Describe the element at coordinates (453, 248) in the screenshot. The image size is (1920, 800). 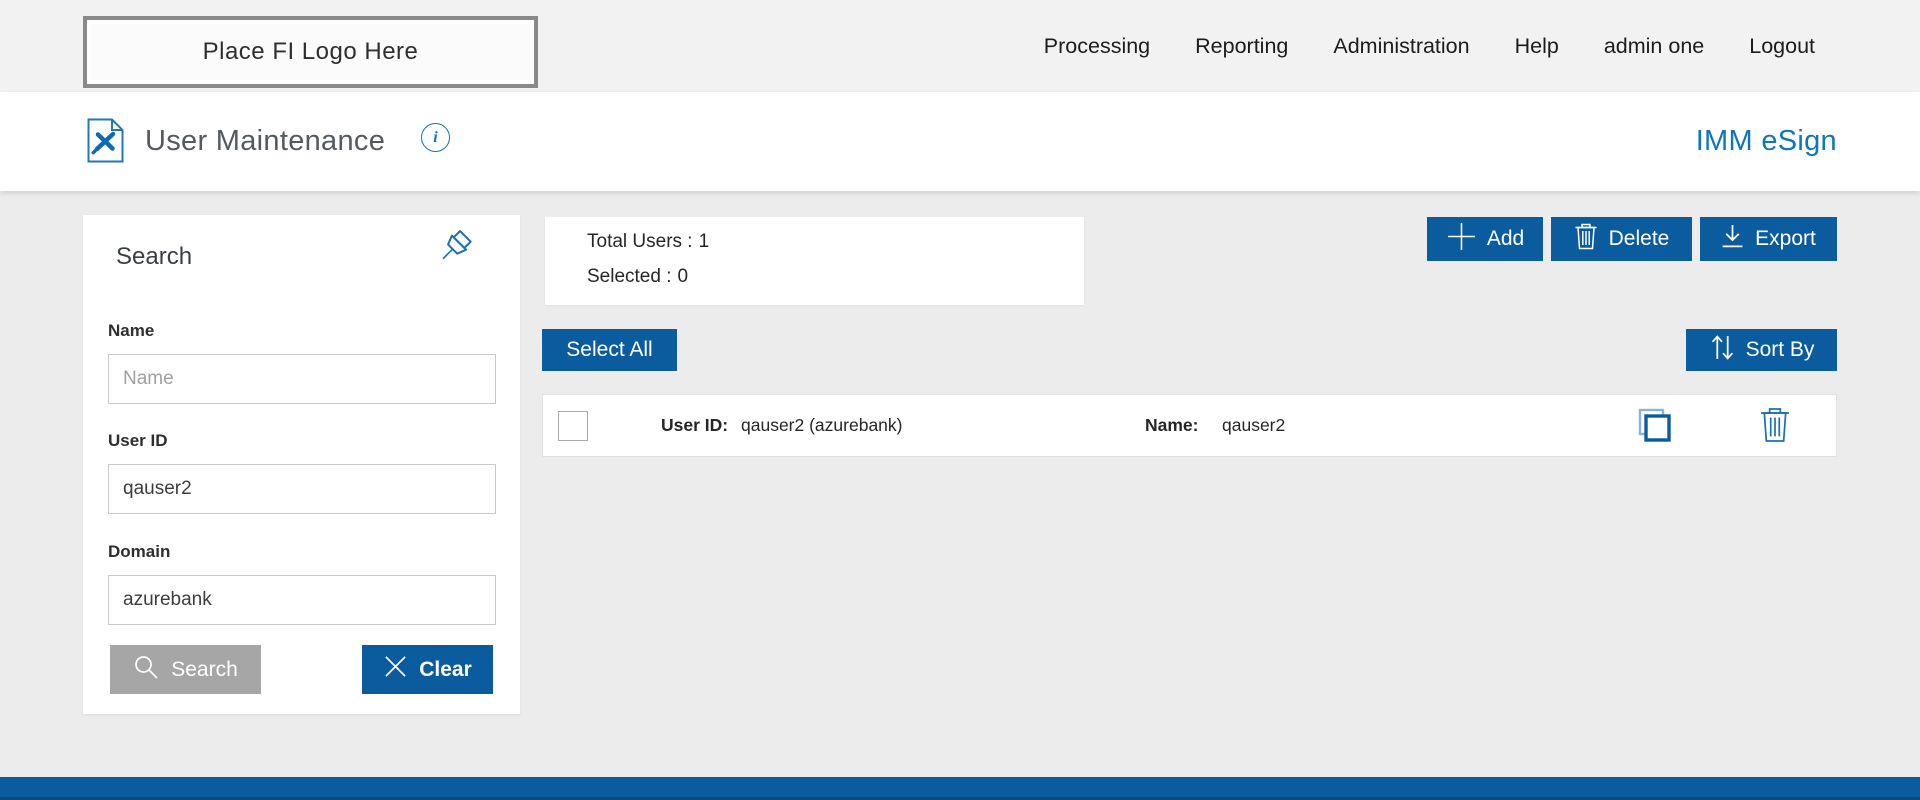
I see `pin-icon` at that location.